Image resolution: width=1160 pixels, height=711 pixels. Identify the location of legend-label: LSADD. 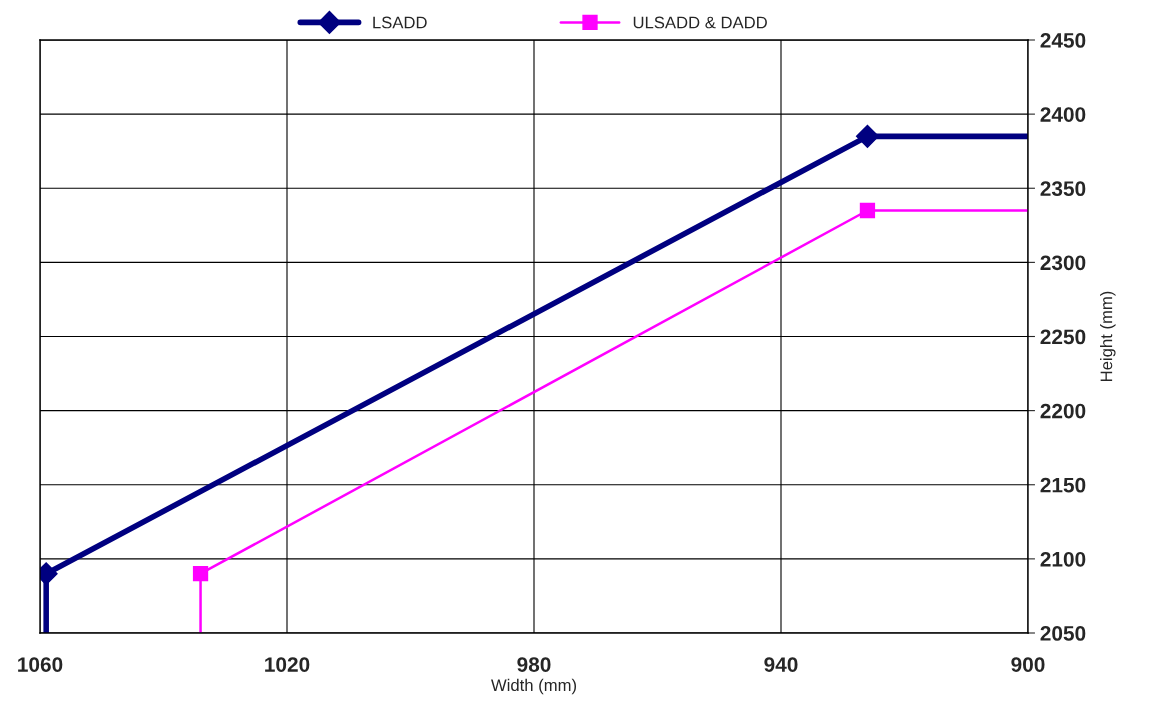
(400, 22).